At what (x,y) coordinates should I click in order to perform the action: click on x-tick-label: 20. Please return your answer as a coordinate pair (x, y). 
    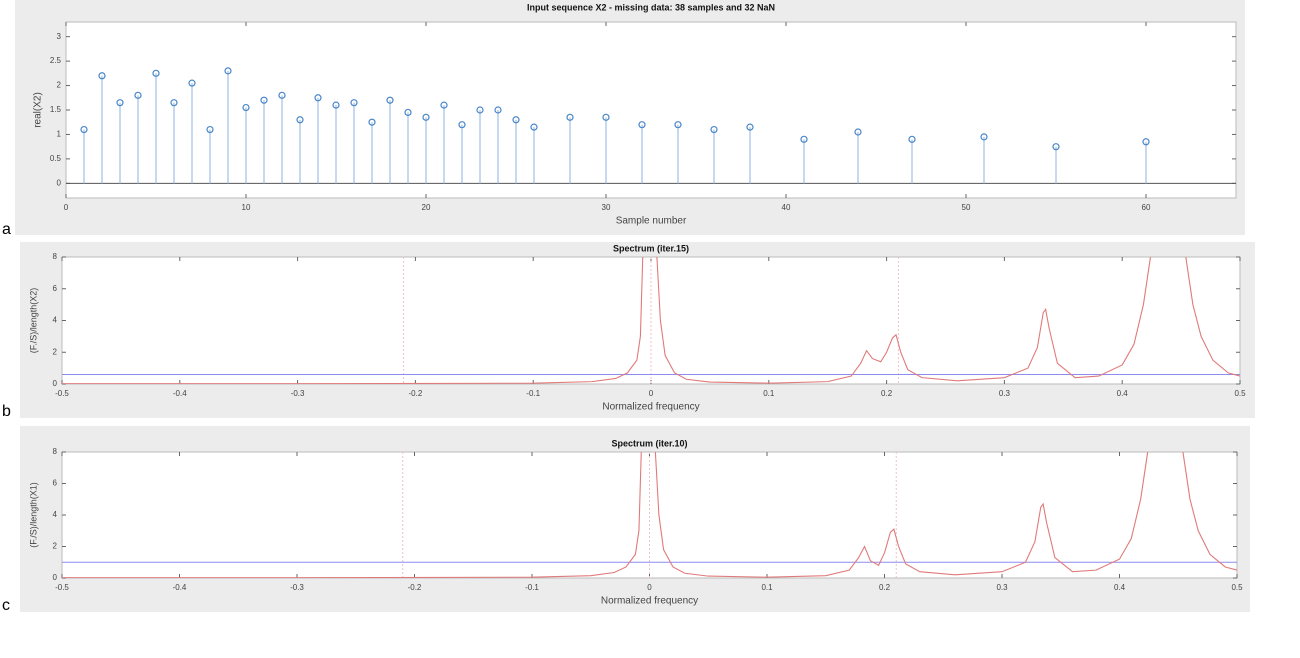
    Looking at the image, I should click on (426, 207).